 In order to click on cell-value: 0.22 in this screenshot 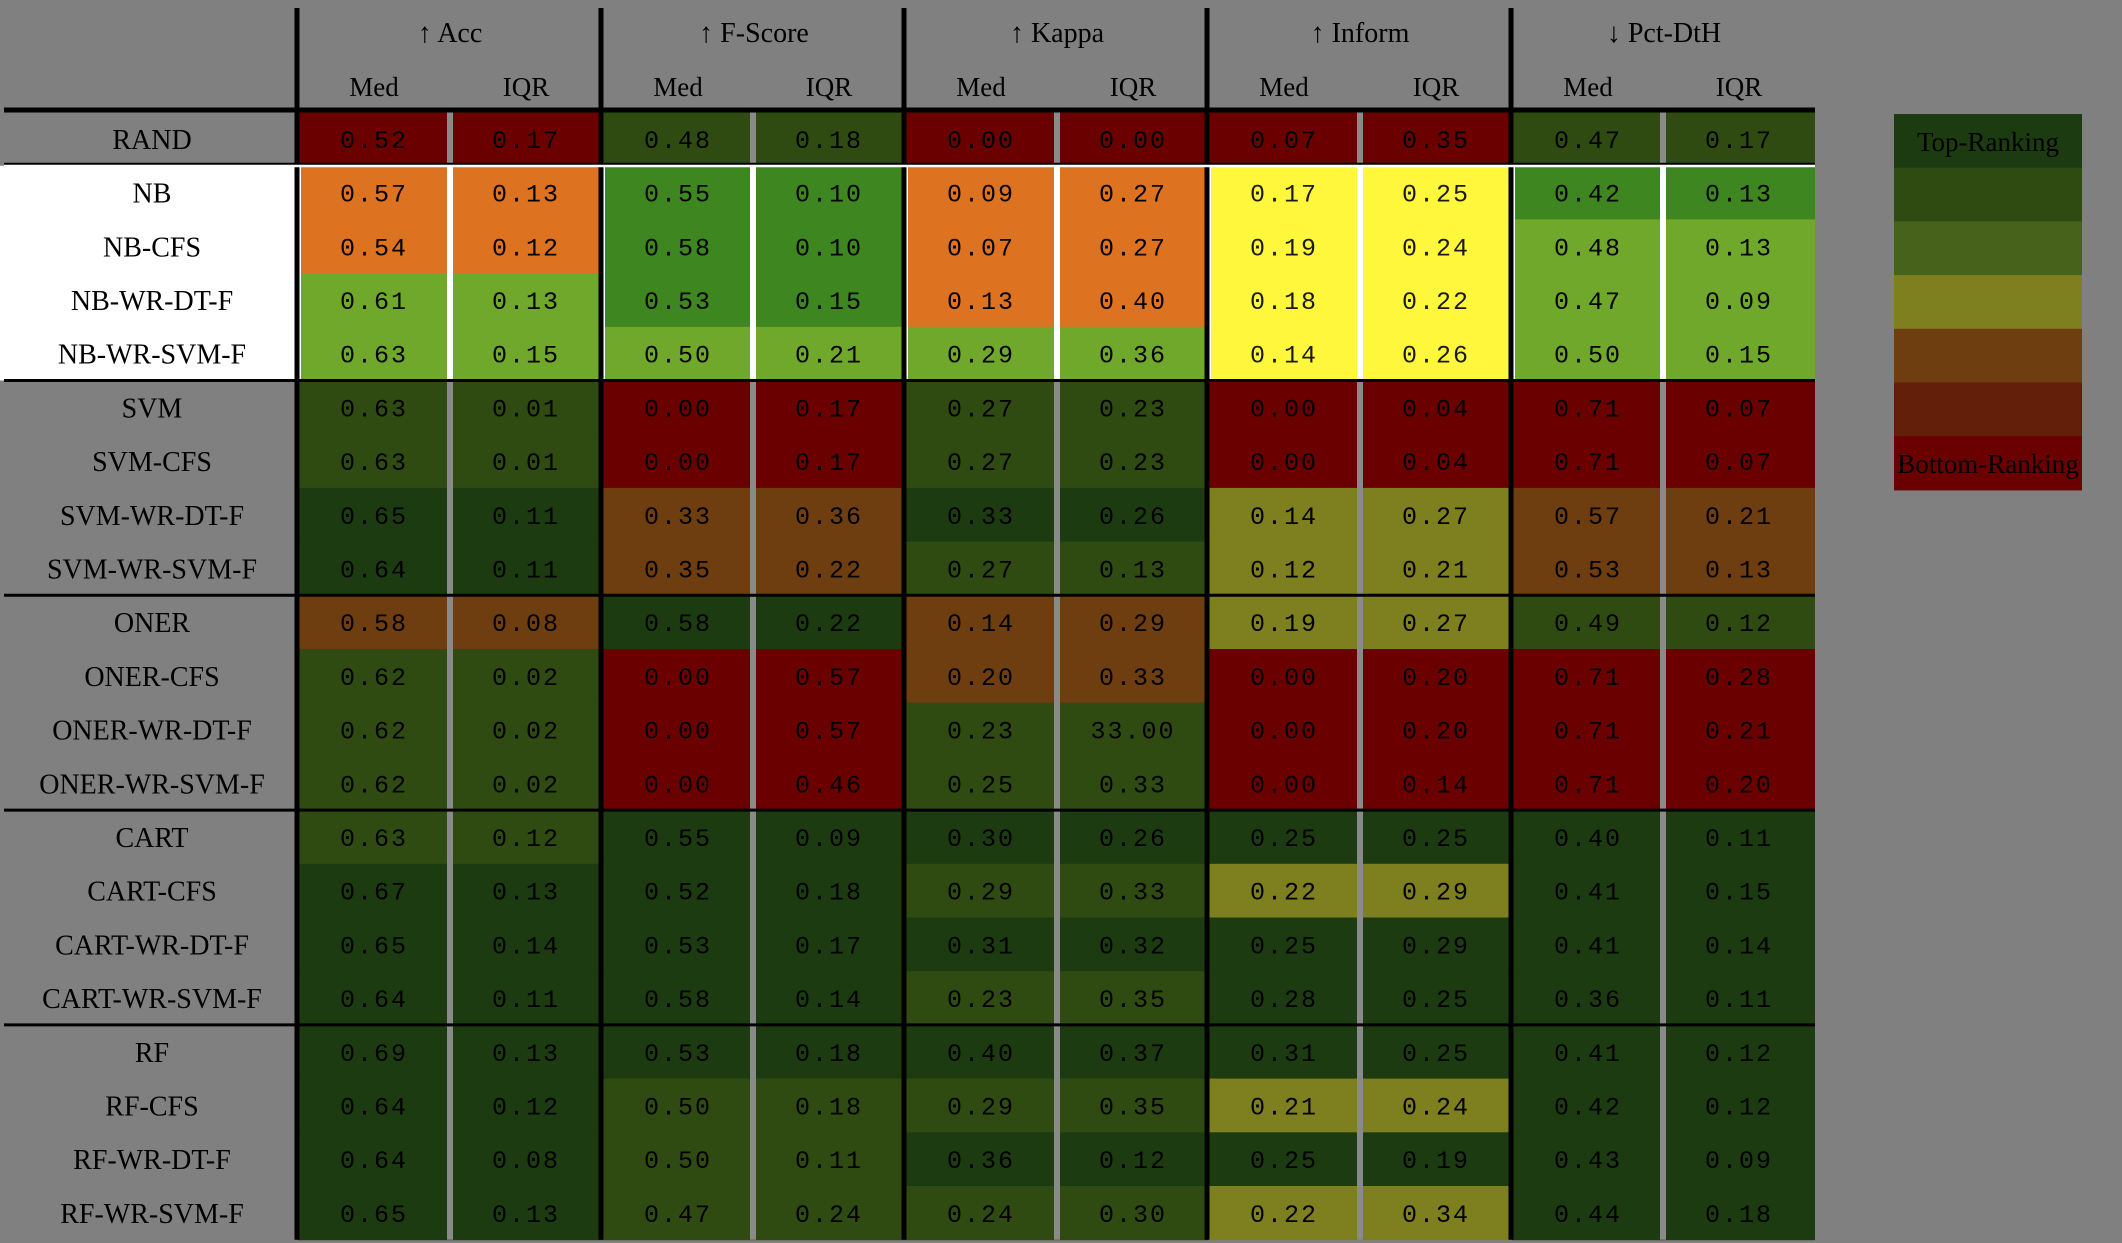, I will do `click(829, 570)`.